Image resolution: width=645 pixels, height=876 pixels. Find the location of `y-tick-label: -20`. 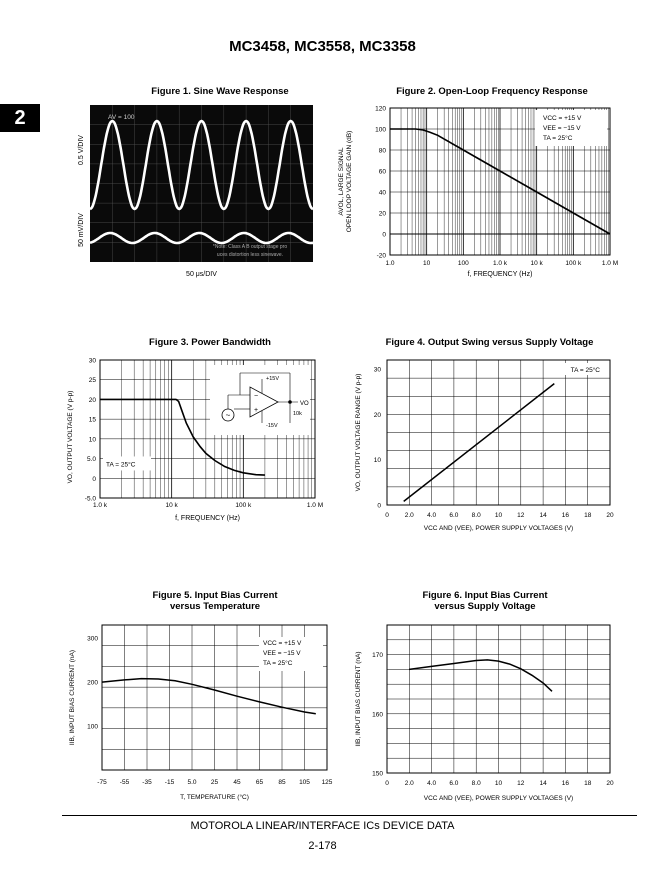

y-tick-label: -20 is located at coordinates (382, 256).